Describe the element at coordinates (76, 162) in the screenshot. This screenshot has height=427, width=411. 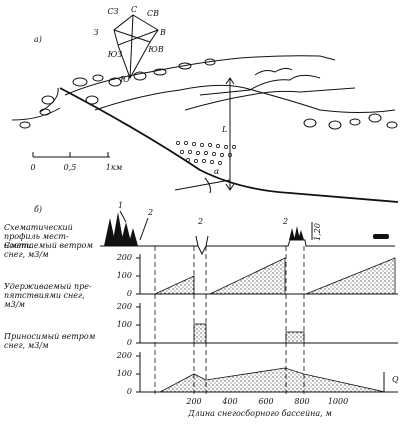
I see `scale-bar: 0 0,5 1км` at that location.